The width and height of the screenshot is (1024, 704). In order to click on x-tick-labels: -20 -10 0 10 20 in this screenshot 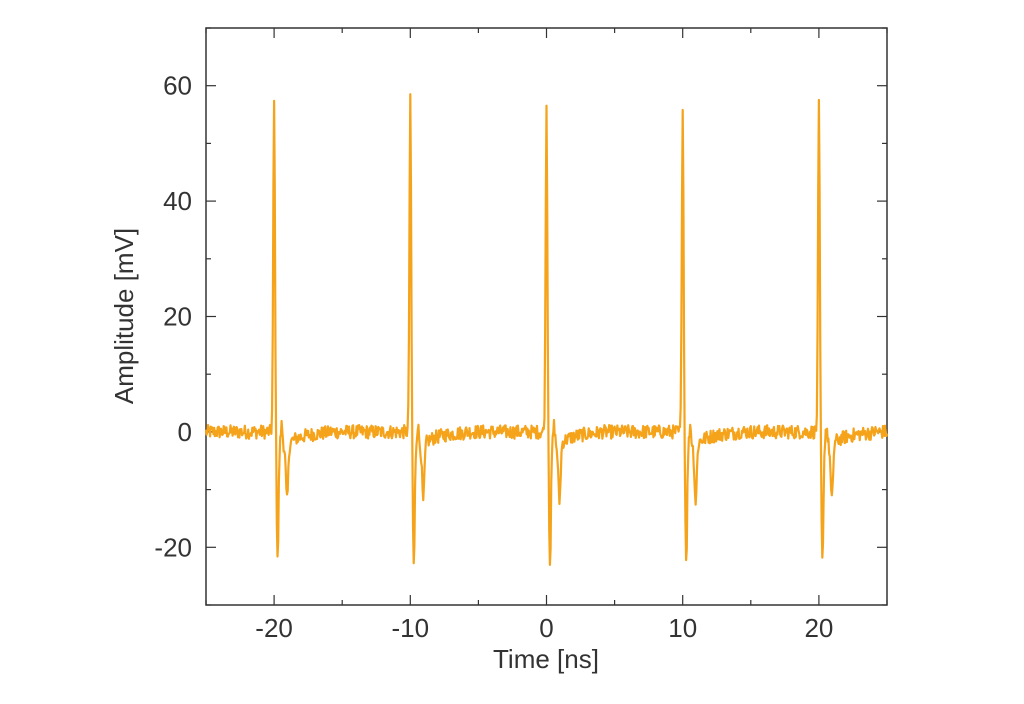, I will do `click(544, 628)`.